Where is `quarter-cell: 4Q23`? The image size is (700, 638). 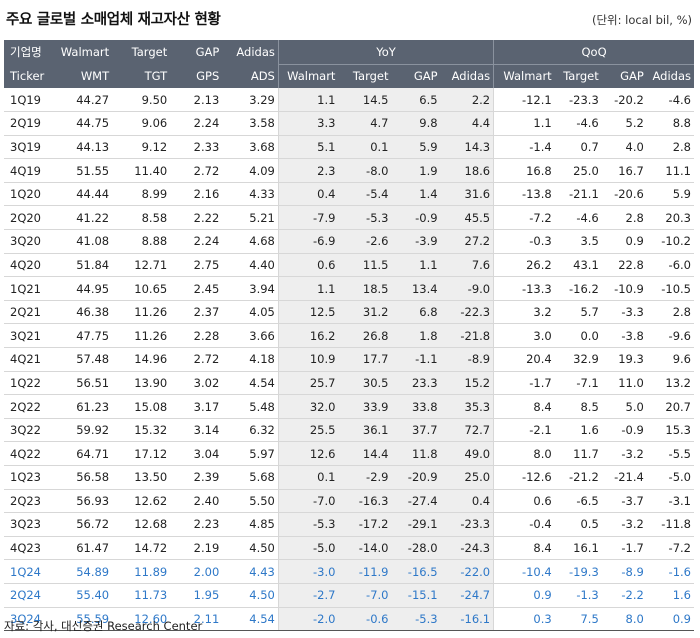 quarter-cell: 4Q23 is located at coordinates (30, 548).